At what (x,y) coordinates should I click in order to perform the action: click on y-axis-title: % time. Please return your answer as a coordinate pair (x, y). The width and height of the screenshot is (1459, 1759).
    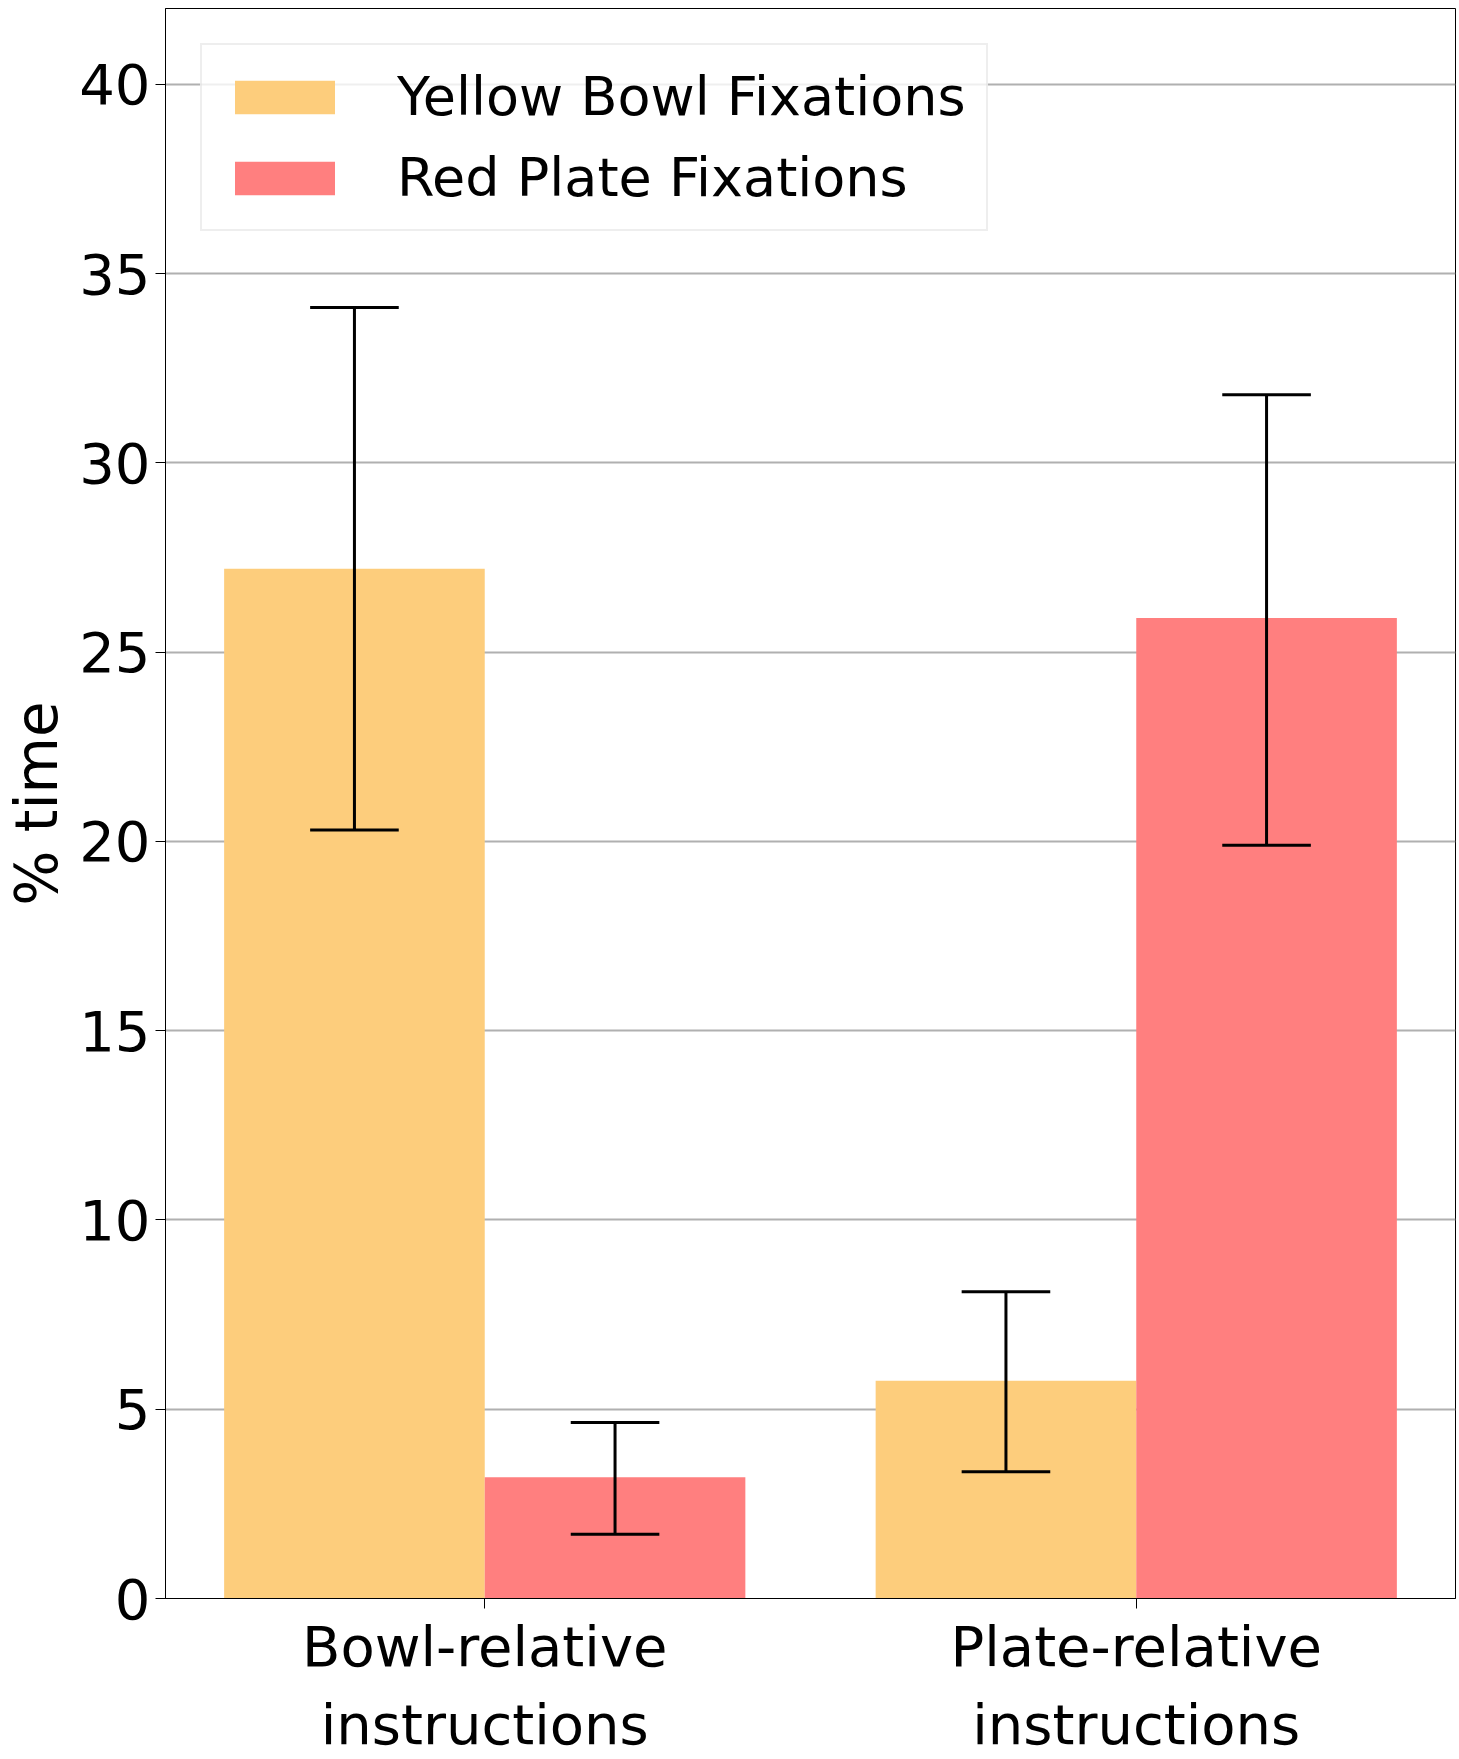
    Looking at the image, I should click on (37, 803).